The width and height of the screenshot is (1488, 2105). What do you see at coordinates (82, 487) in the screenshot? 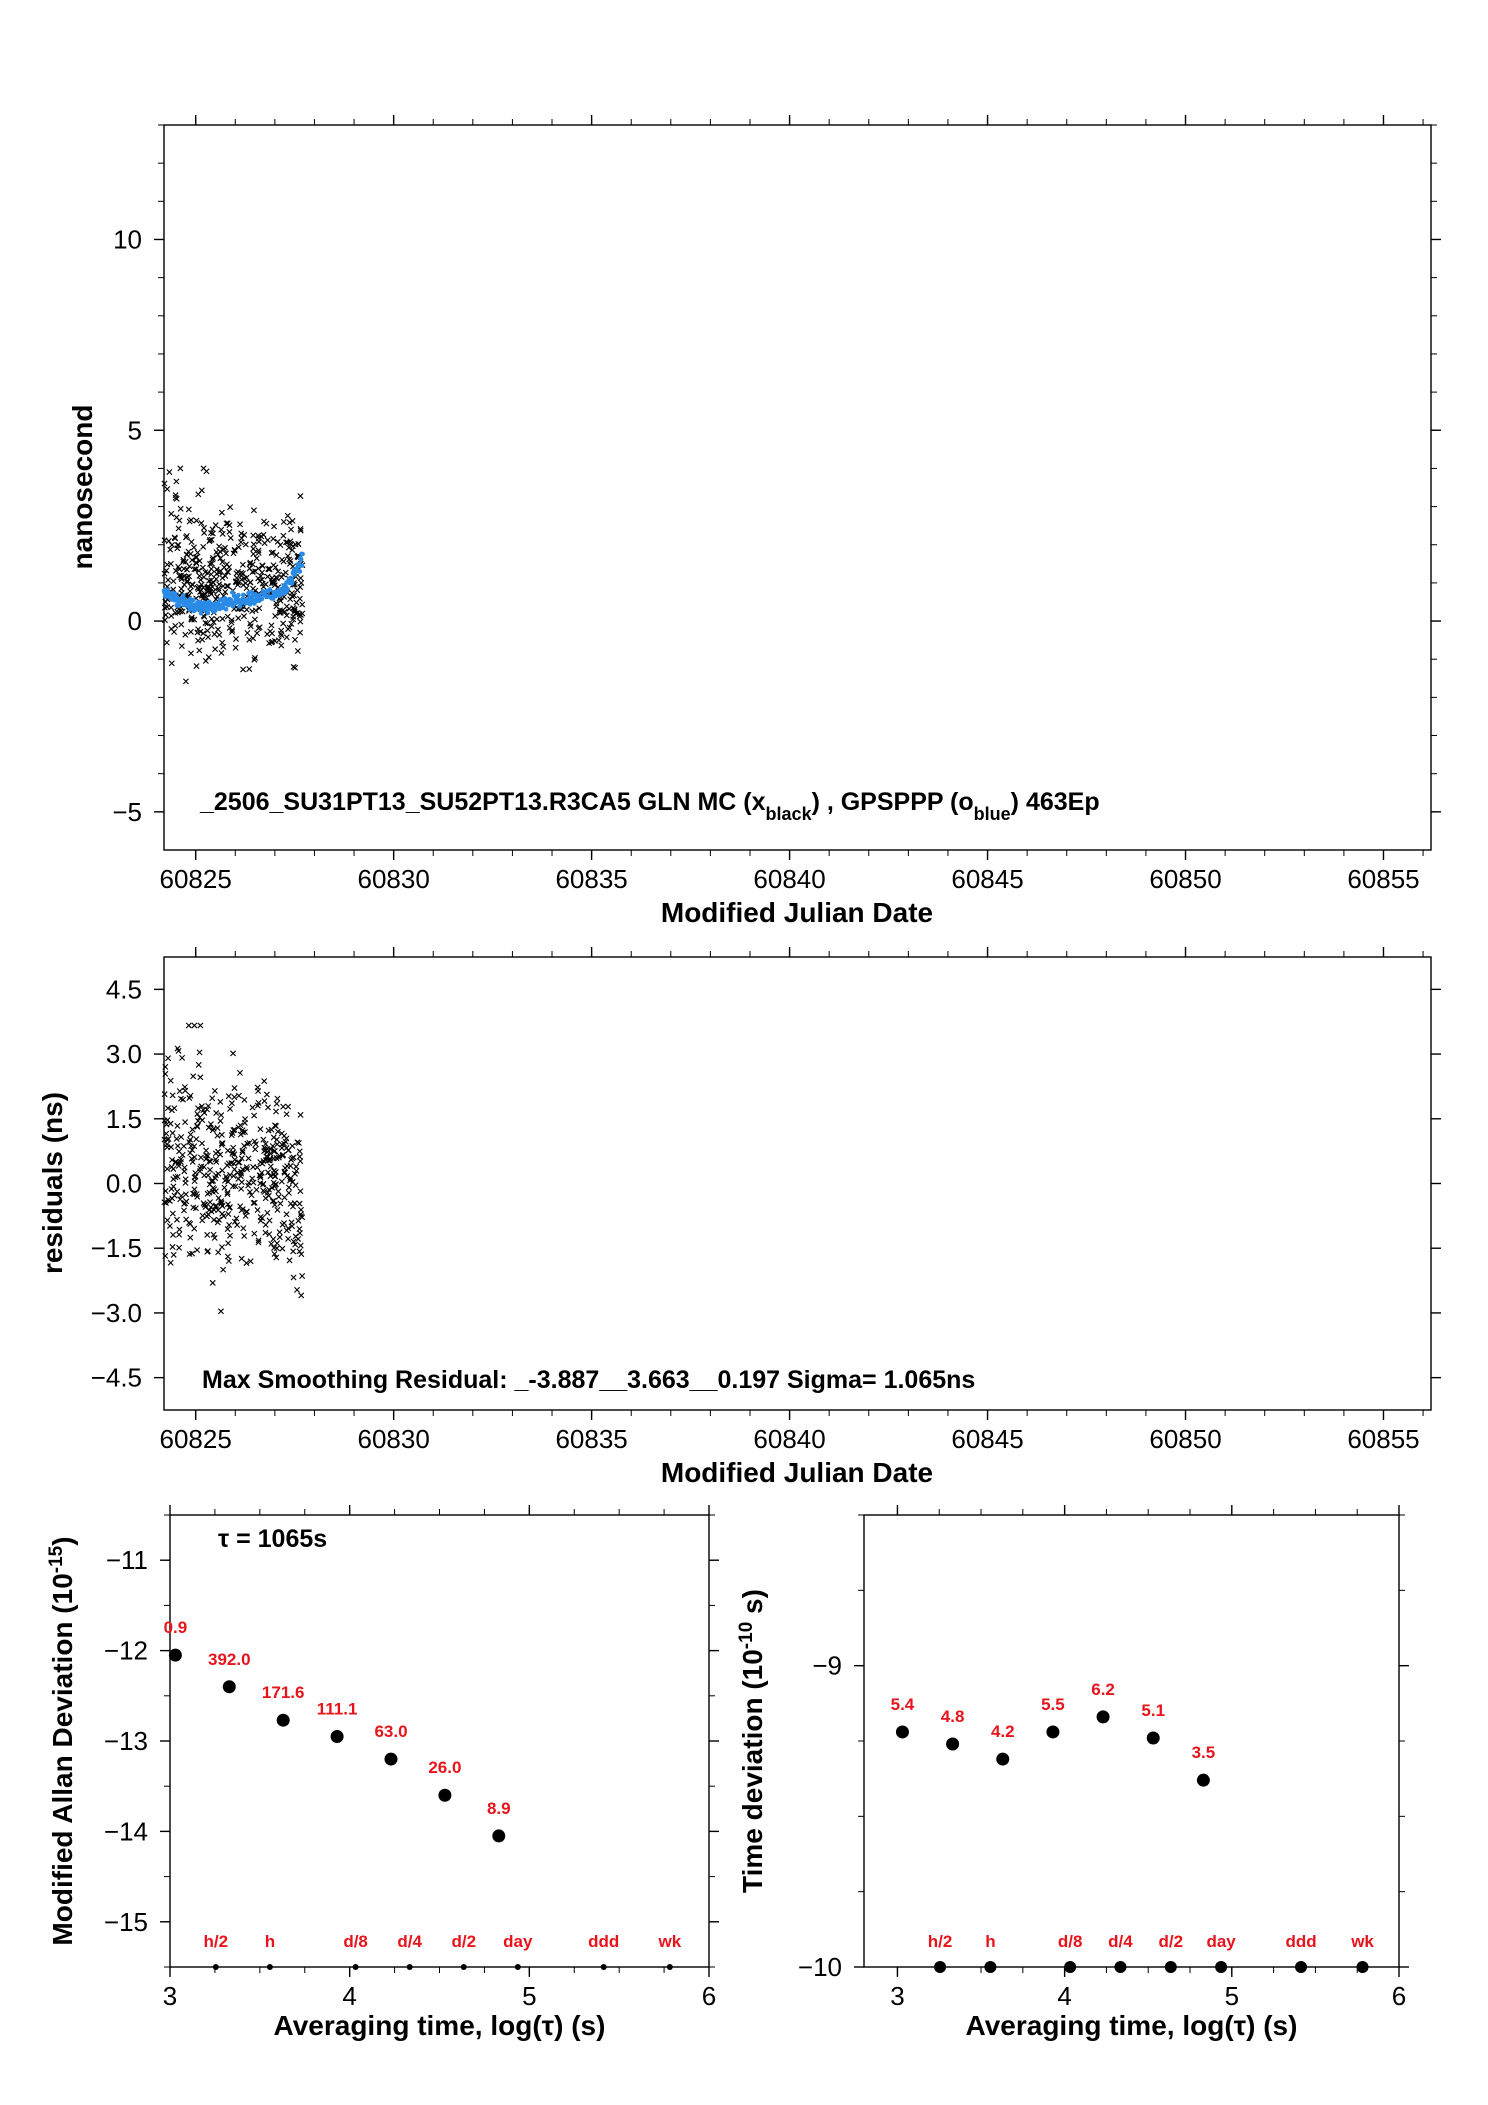
I see `y-axis-label: nanosecond` at bounding box center [82, 487].